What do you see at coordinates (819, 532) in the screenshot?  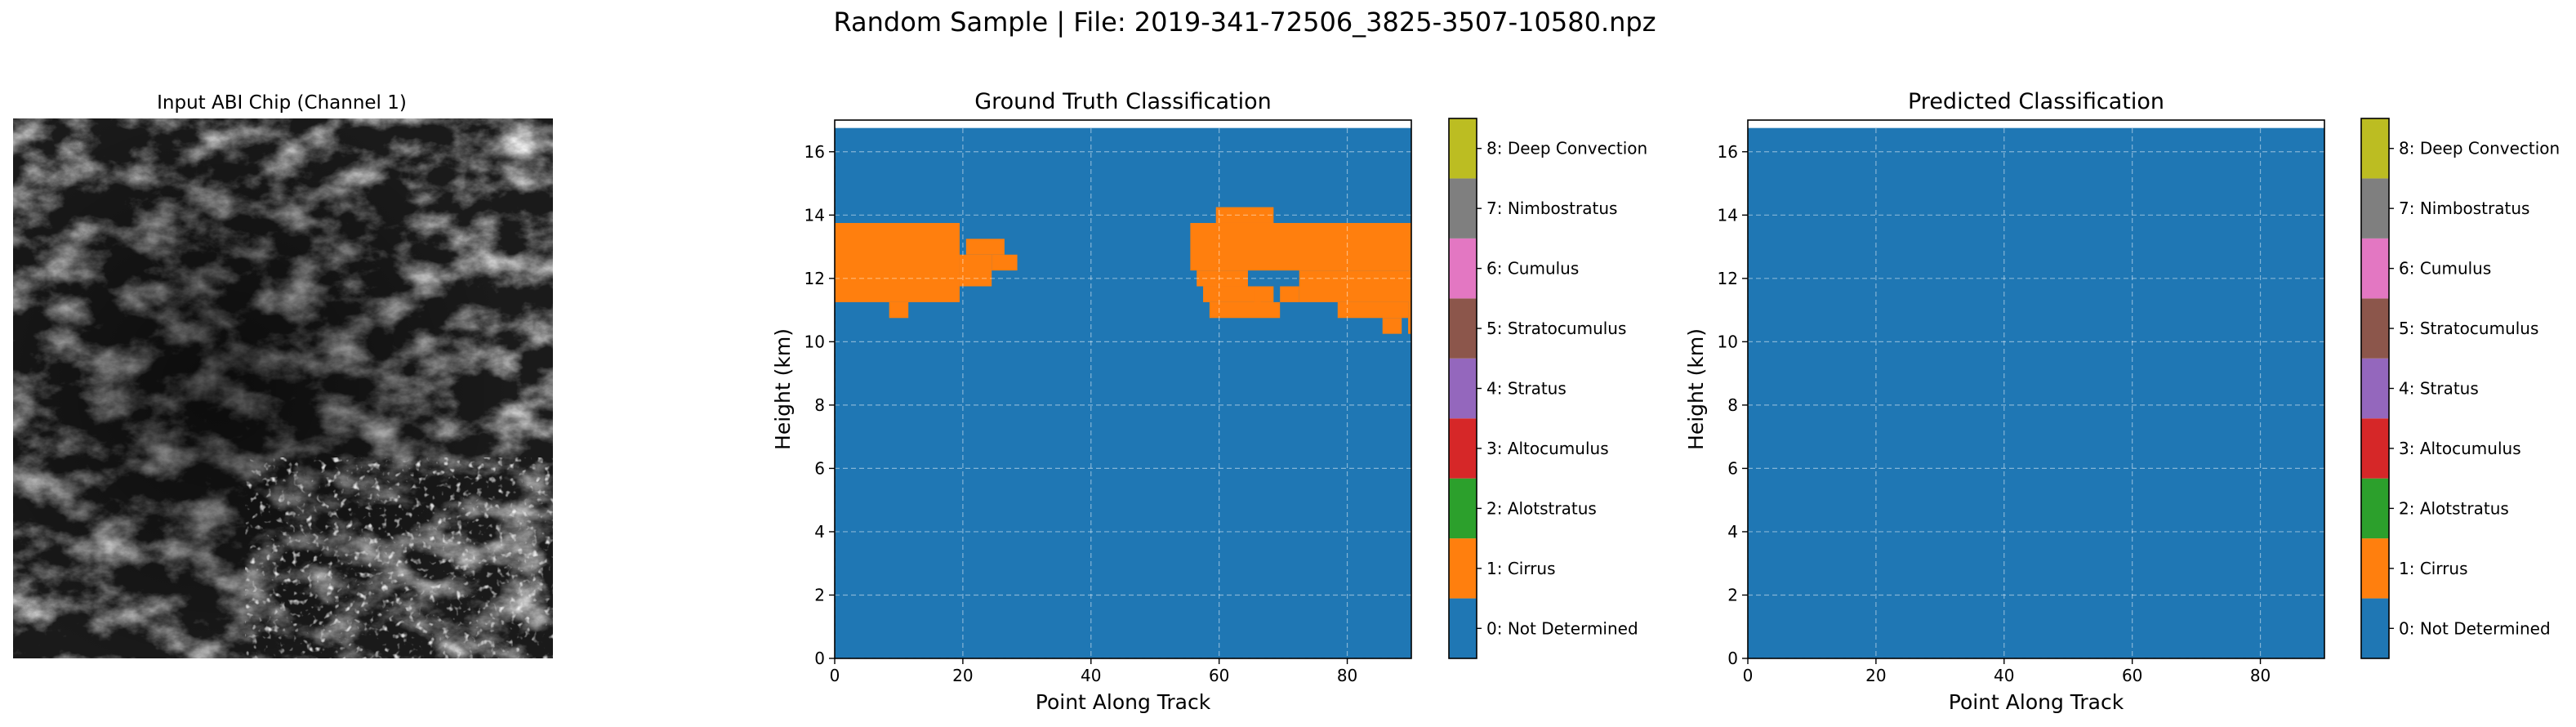 I see `gt-y-tick-label: 4` at bounding box center [819, 532].